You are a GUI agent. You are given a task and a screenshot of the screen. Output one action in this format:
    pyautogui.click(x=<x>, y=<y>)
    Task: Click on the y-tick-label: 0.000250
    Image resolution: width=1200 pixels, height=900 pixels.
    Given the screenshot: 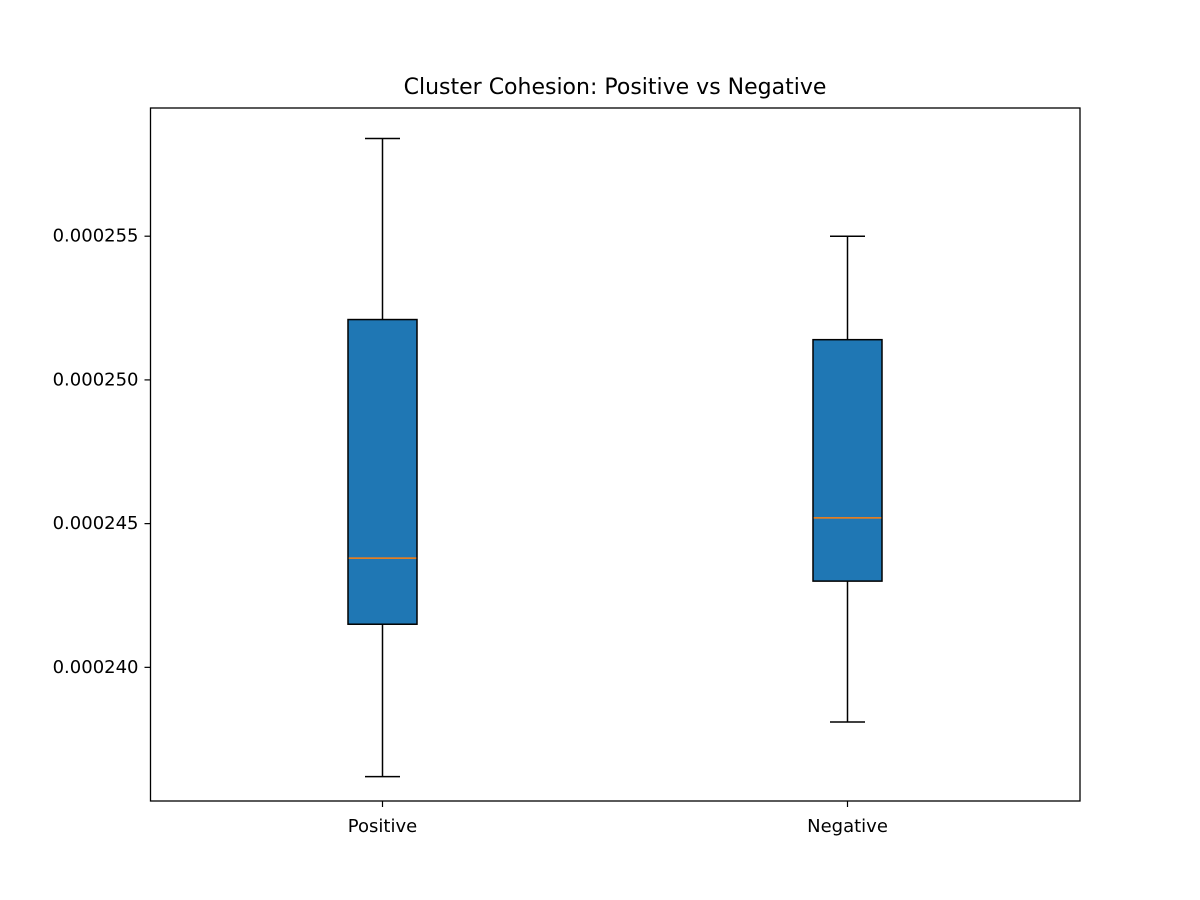 What is the action you would take?
    pyautogui.click(x=96, y=379)
    